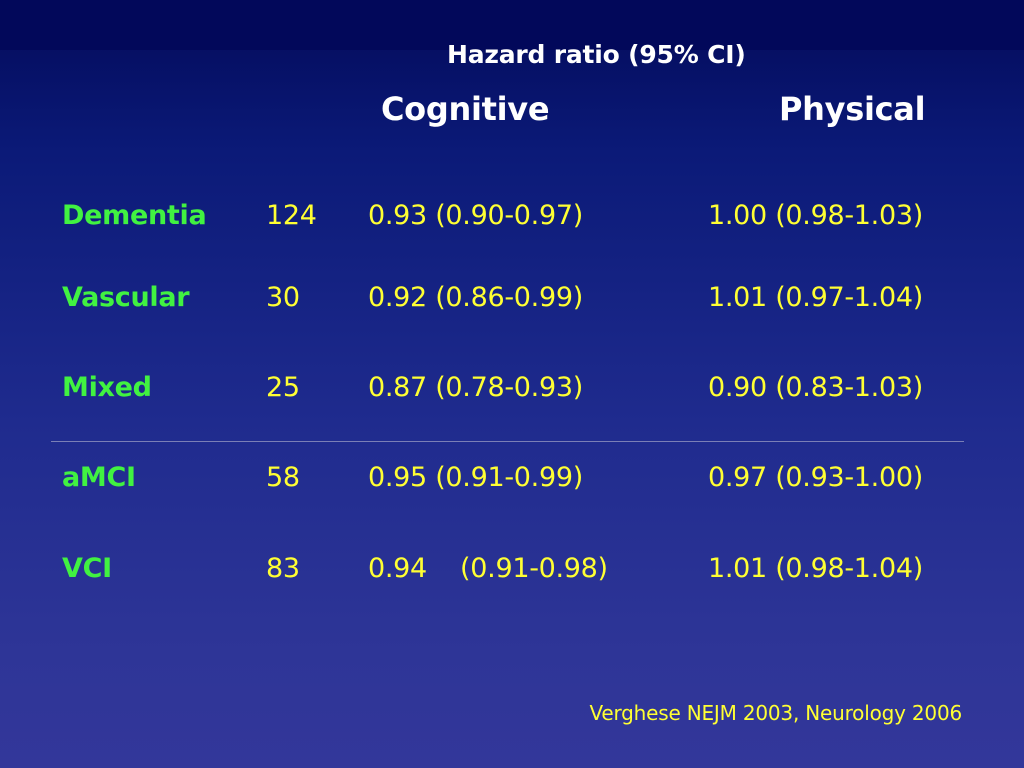 The height and width of the screenshot is (768, 1024). Describe the element at coordinates (291, 215) in the screenshot. I see `row-count: 124` at that location.